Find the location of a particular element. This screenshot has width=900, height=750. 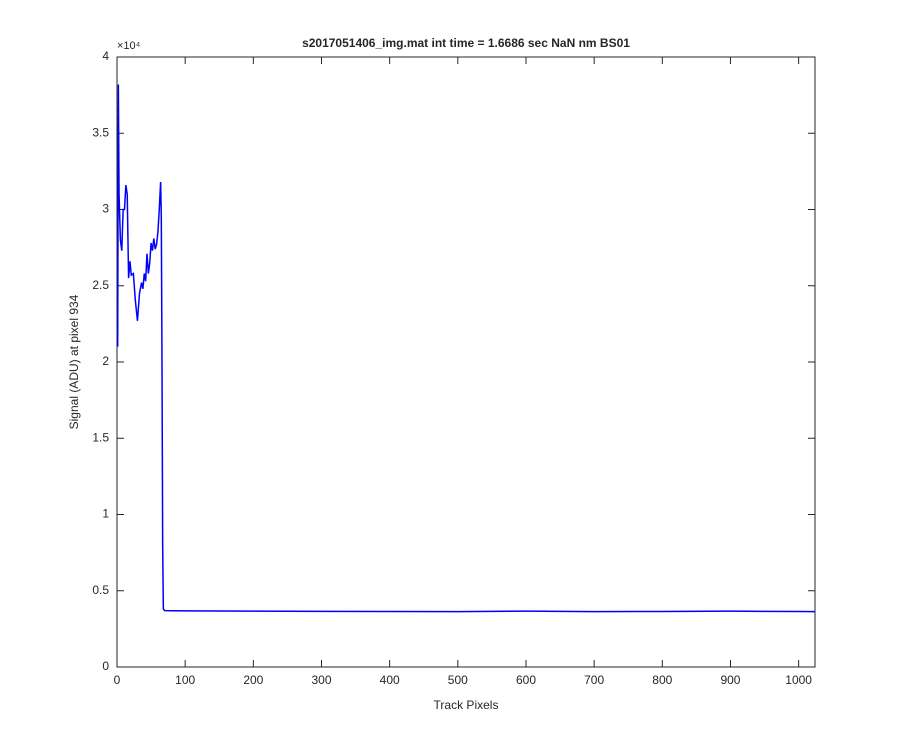

x-tick-label: 400 is located at coordinates (390, 680).